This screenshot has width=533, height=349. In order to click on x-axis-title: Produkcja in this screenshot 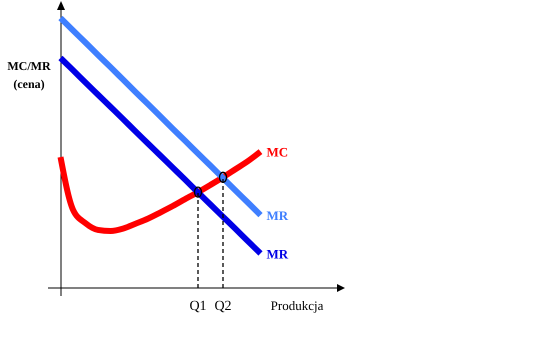, I will do `click(297, 305)`.